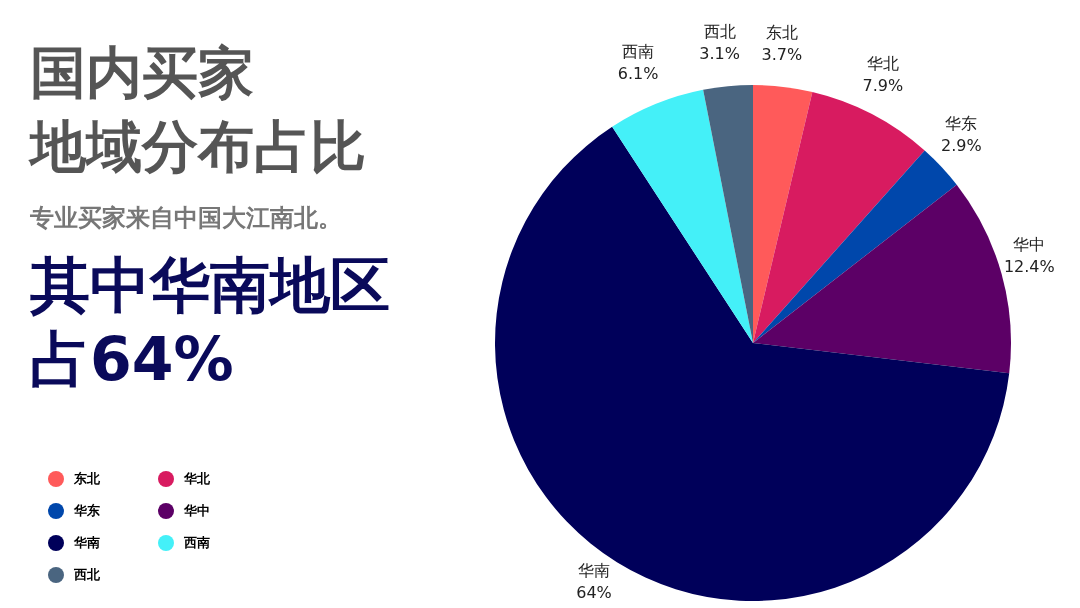 This screenshot has width=1080, height=608. What do you see at coordinates (197, 479) in the screenshot?
I see `legend-label: 华北` at bounding box center [197, 479].